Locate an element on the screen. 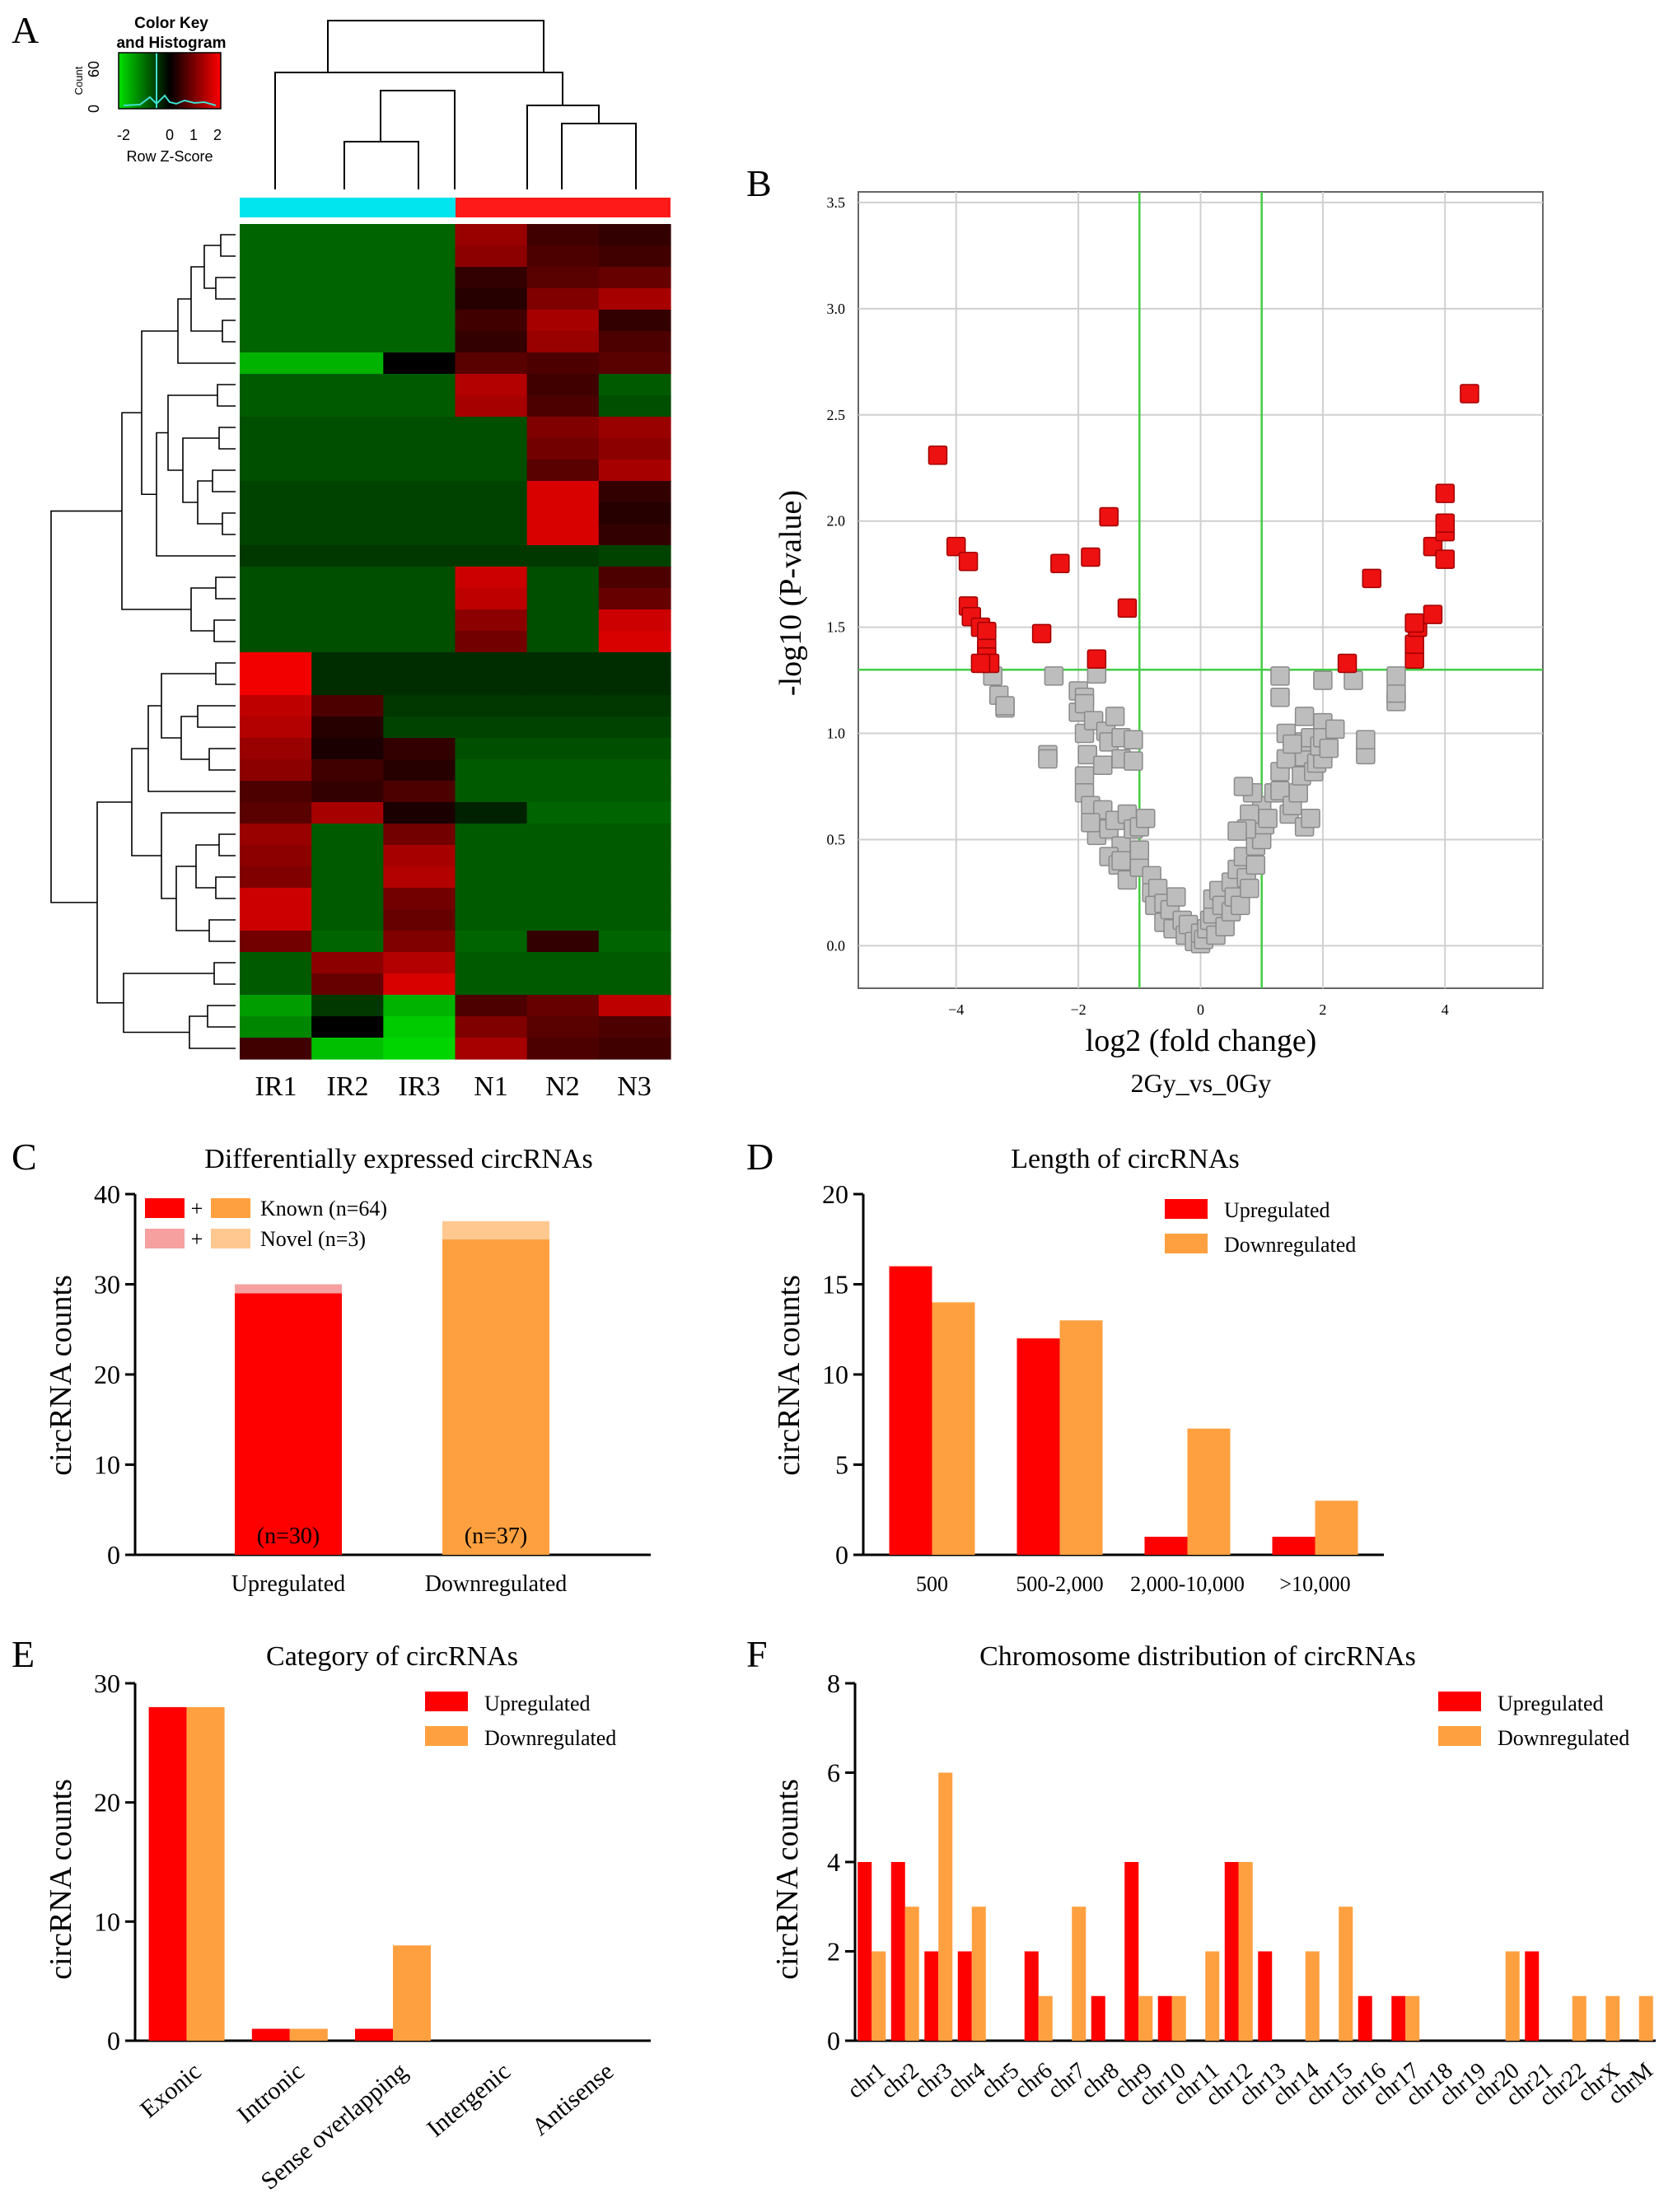  color-key-title-line1: Color Key is located at coordinates (171, 23).